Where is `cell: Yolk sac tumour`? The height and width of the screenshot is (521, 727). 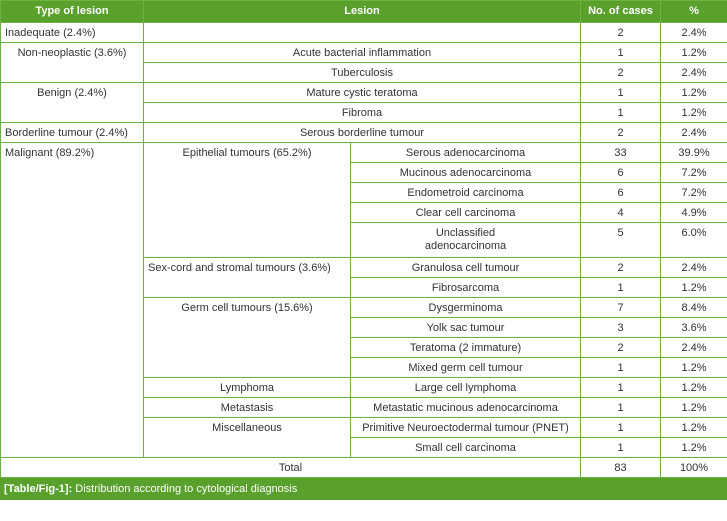
cell: Yolk sac tumour is located at coordinates (465, 327).